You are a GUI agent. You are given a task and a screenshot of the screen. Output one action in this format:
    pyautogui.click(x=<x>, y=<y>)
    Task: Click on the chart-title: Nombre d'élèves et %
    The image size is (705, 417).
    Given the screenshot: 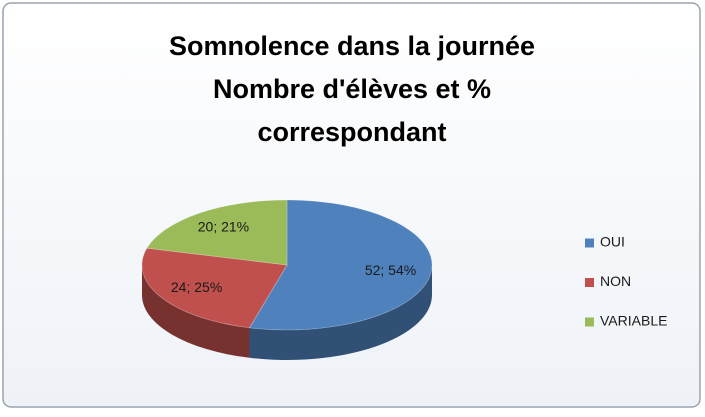 What is the action you would take?
    pyautogui.click(x=352, y=89)
    